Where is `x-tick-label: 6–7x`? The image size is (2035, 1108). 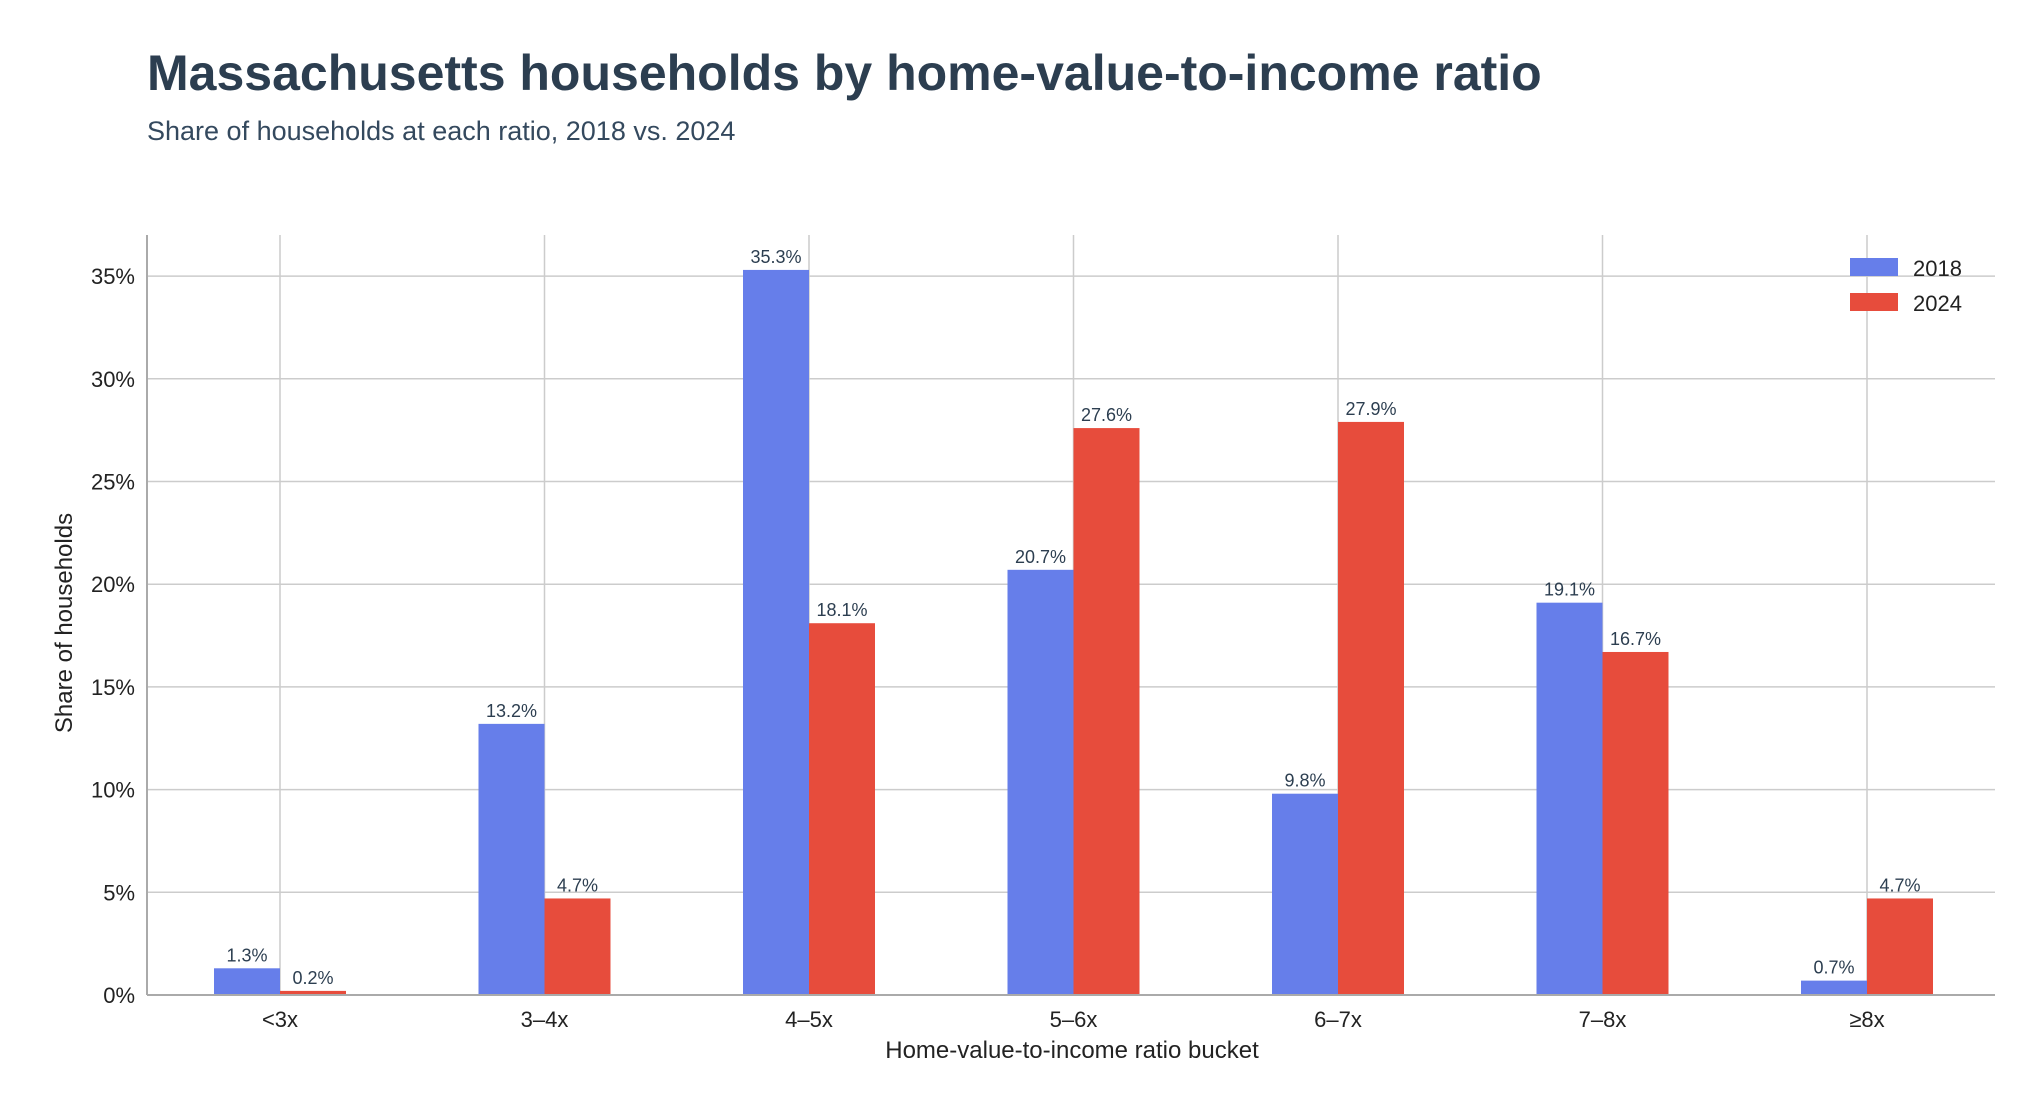
x-tick-label: 6–7x is located at coordinates (1338, 1019).